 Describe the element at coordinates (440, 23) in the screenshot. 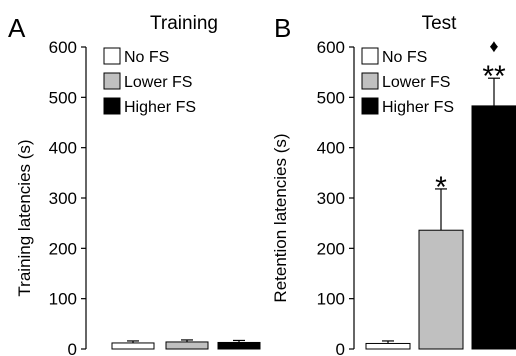

I see `chart-title: Test` at that location.